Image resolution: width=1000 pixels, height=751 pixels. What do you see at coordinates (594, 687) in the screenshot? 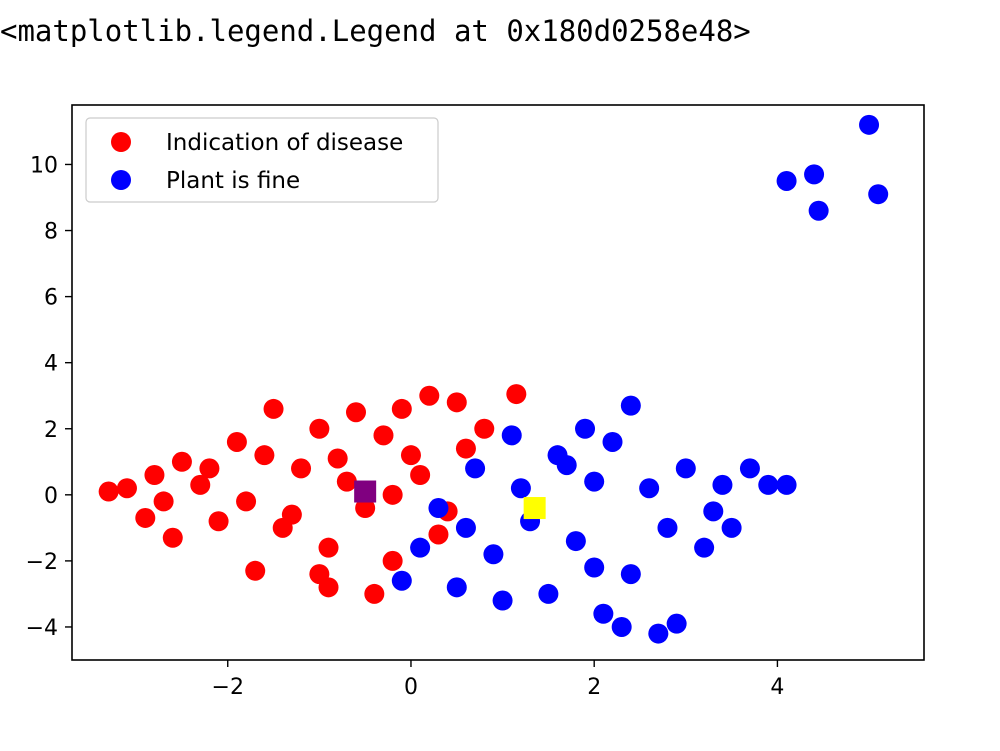
I see `x-tick-label: 2` at bounding box center [594, 687].